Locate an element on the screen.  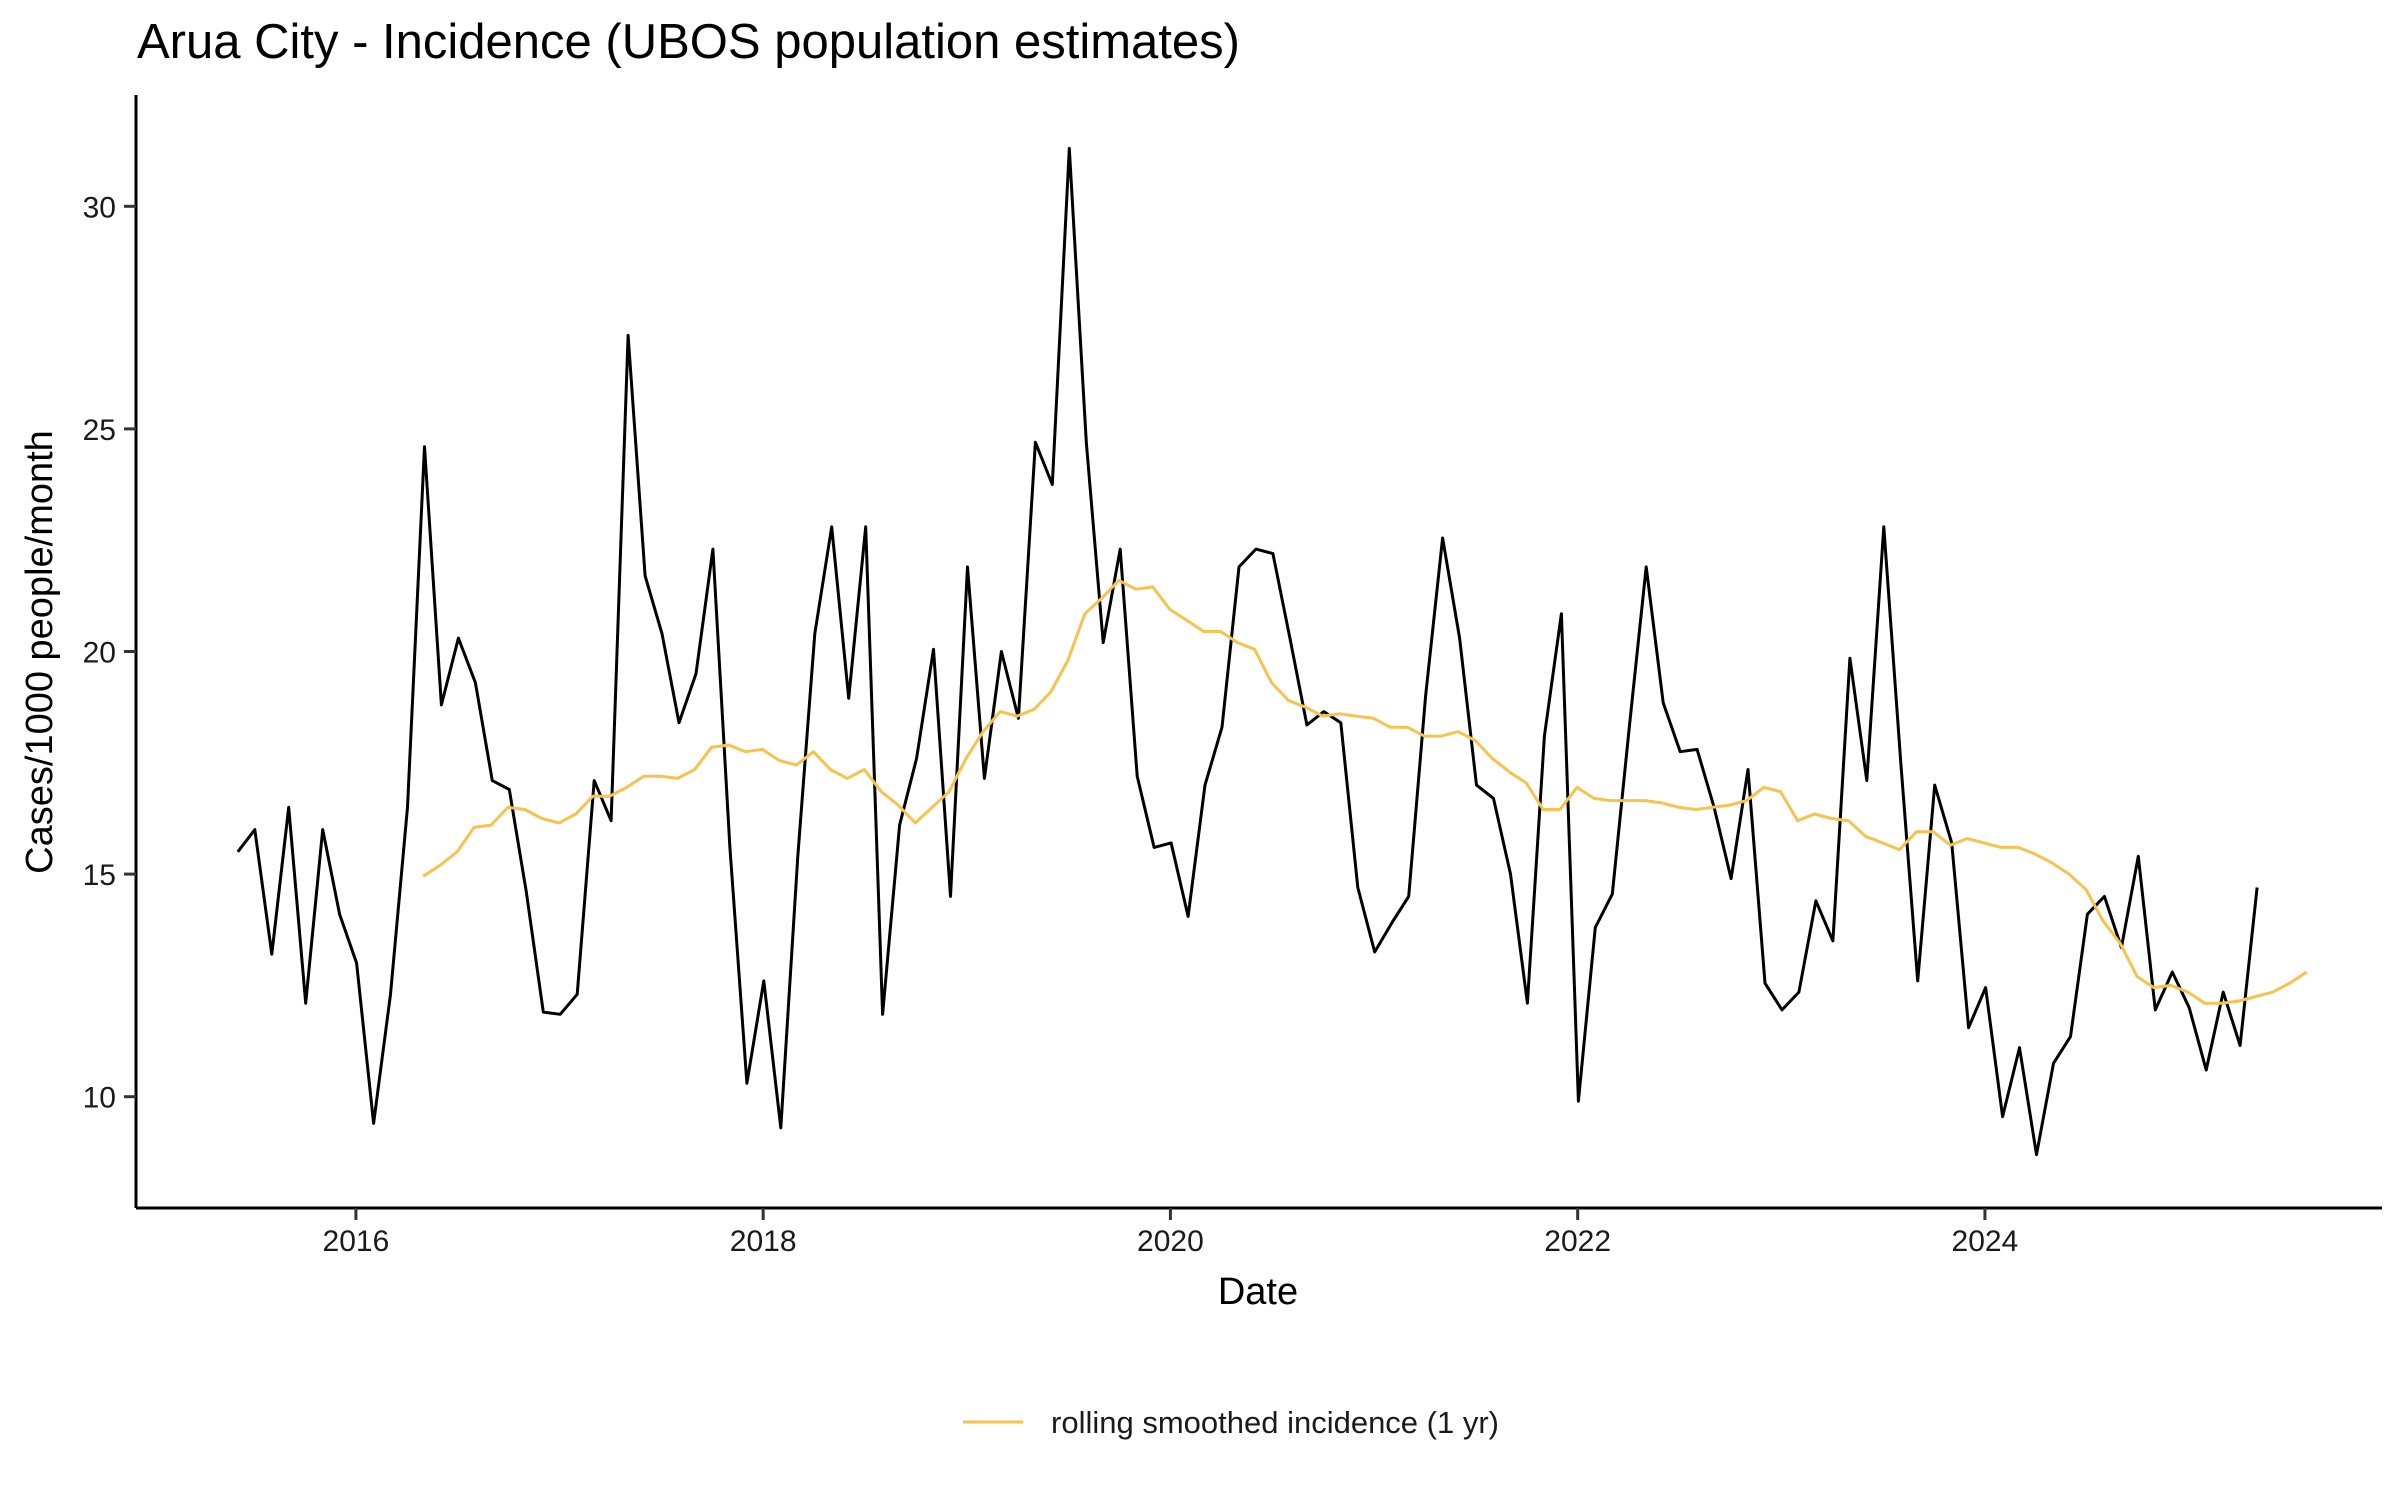
y-tick-label: 20 is located at coordinates (99, 653).